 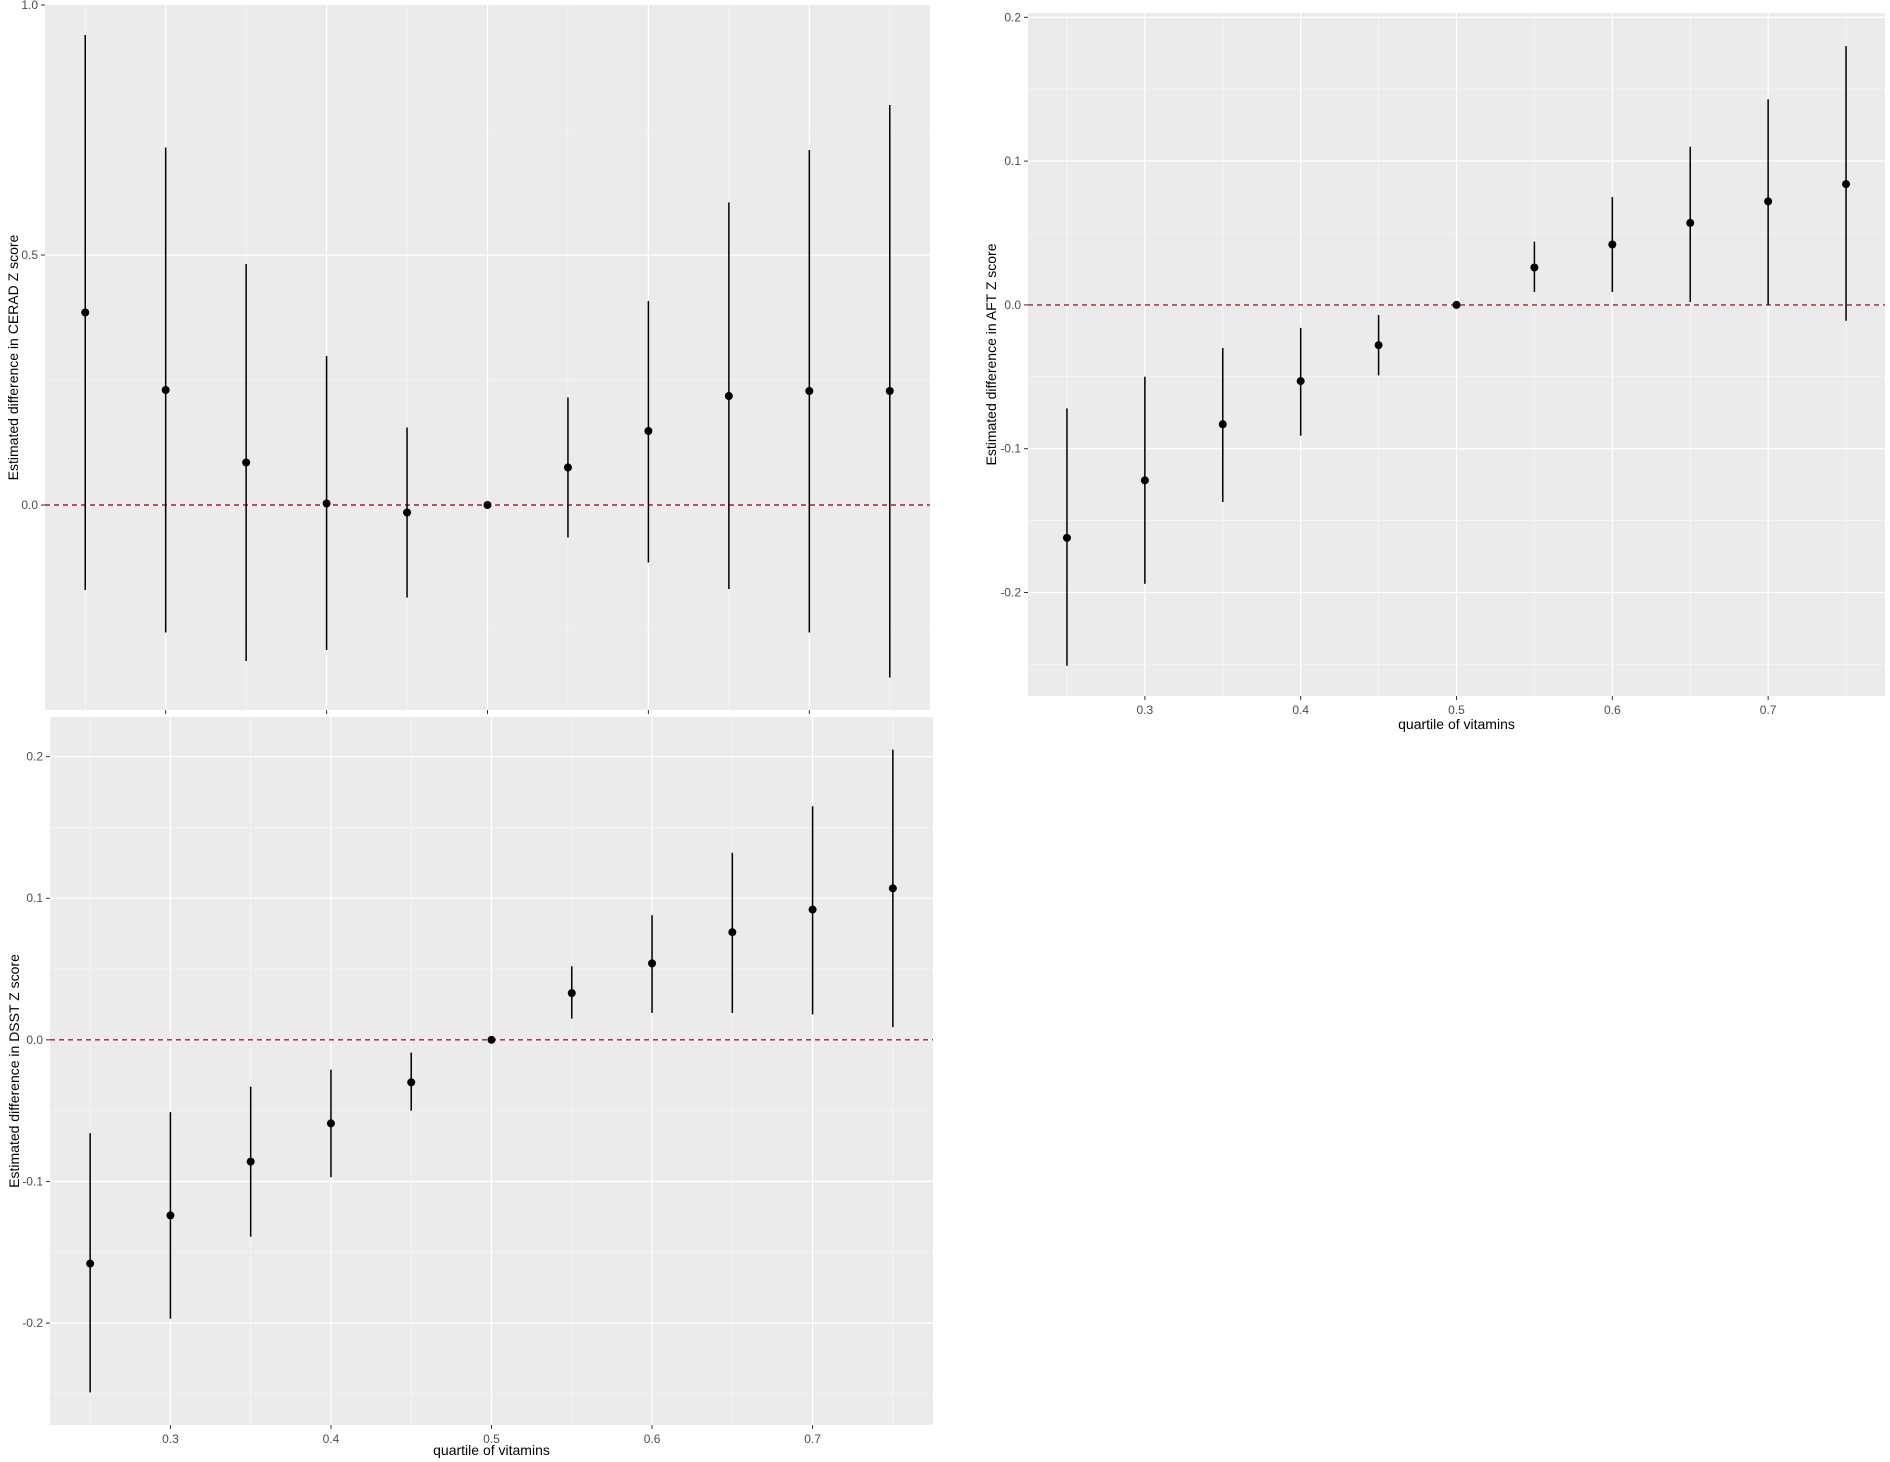 What do you see at coordinates (13, 357) in the screenshot?
I see `y-axis-title: Estimated difference in CERAD Z score` at bounding box center [13, 357].